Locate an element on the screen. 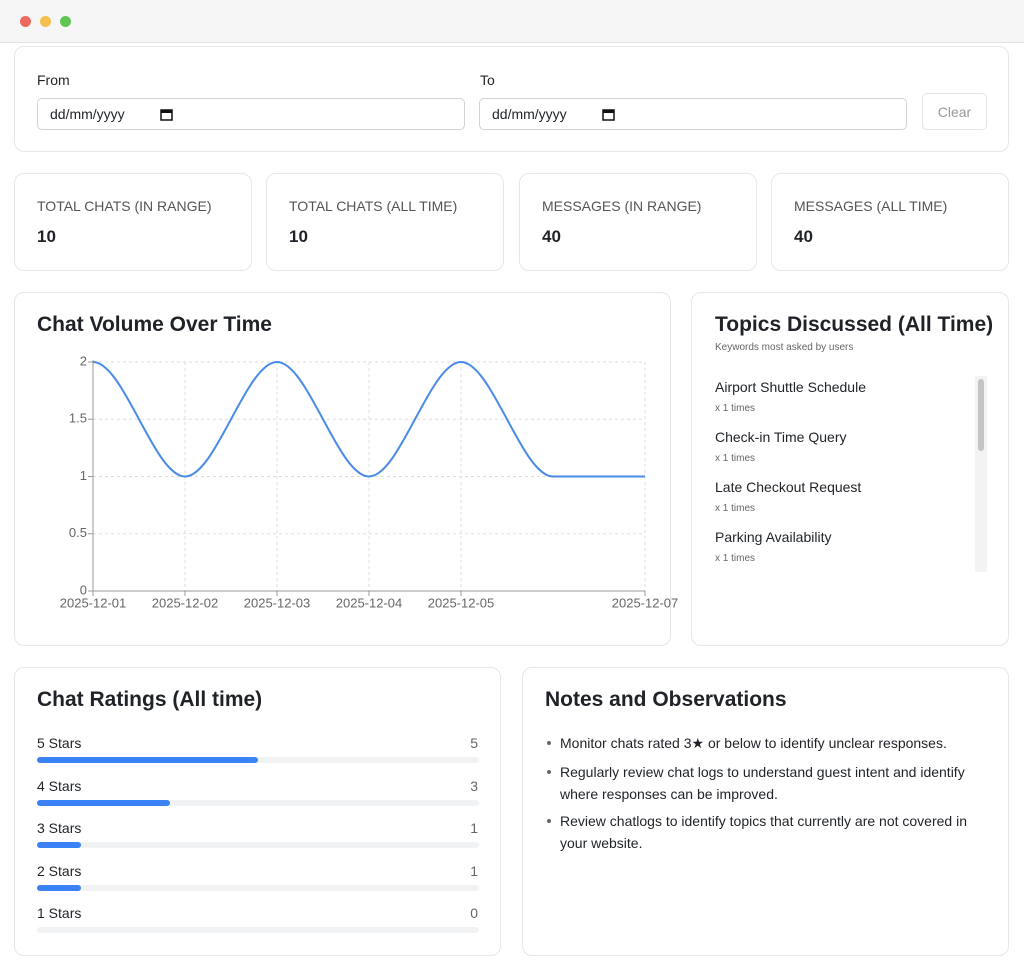  window-bar is located at coordinates (512, 21).